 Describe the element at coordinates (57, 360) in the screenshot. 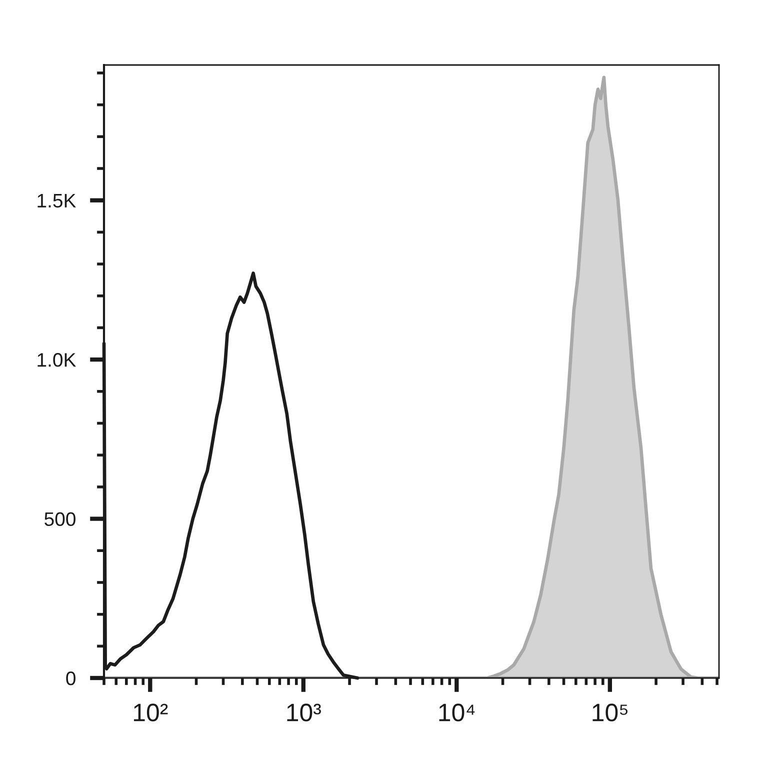

I see `y-tick-label: 1.0K` at that location.